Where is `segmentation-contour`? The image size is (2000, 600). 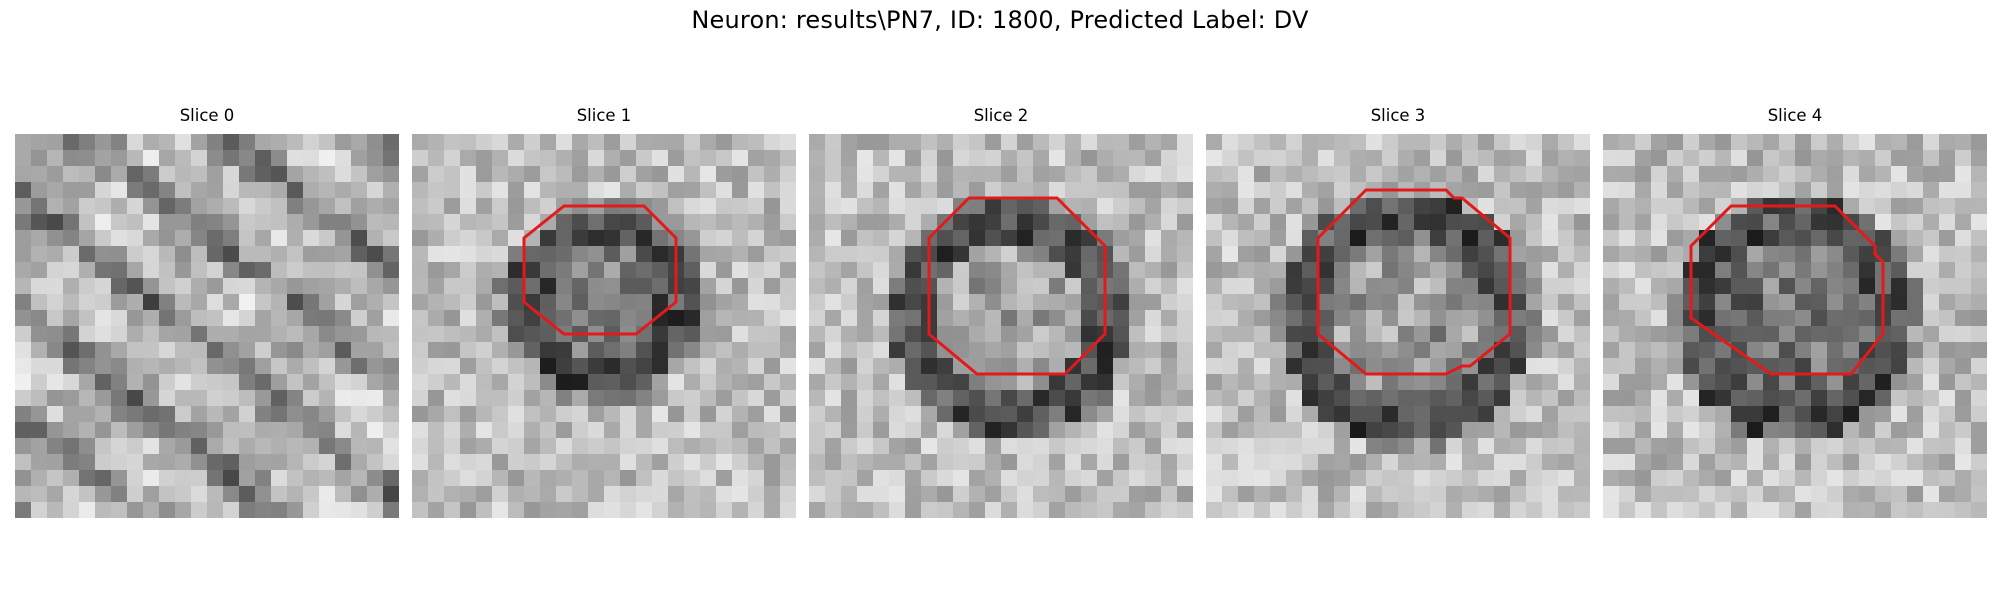
segmentation-contour is located at coordinates (1414, 282).